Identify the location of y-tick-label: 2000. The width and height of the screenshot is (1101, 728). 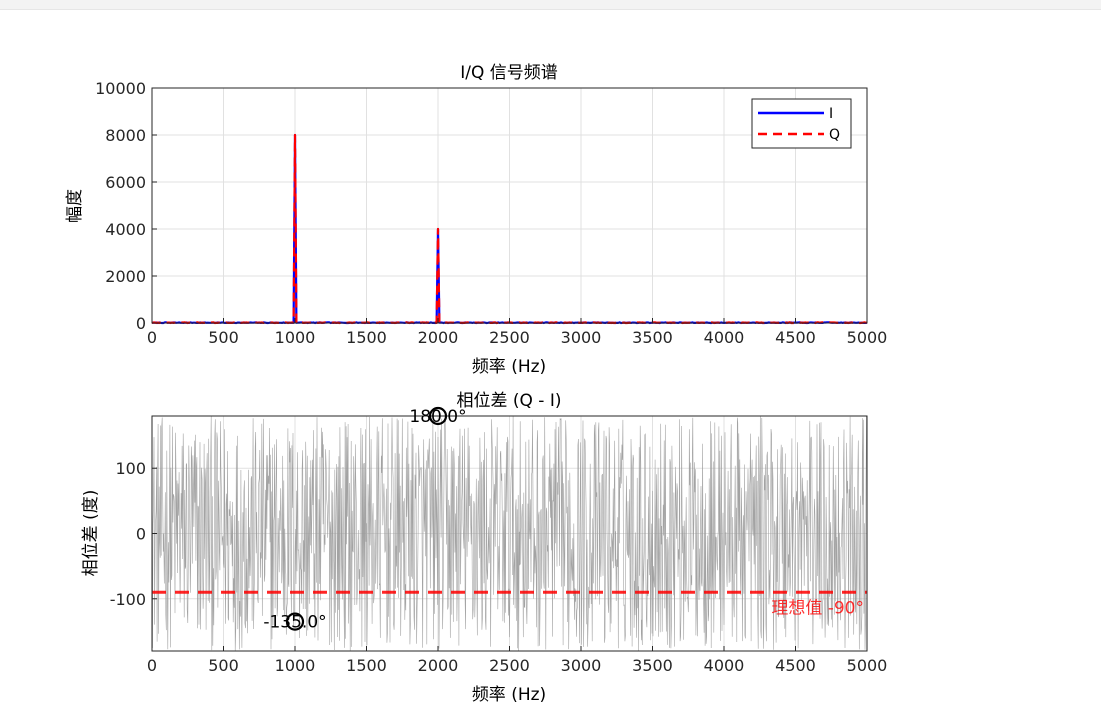
(125, 276).